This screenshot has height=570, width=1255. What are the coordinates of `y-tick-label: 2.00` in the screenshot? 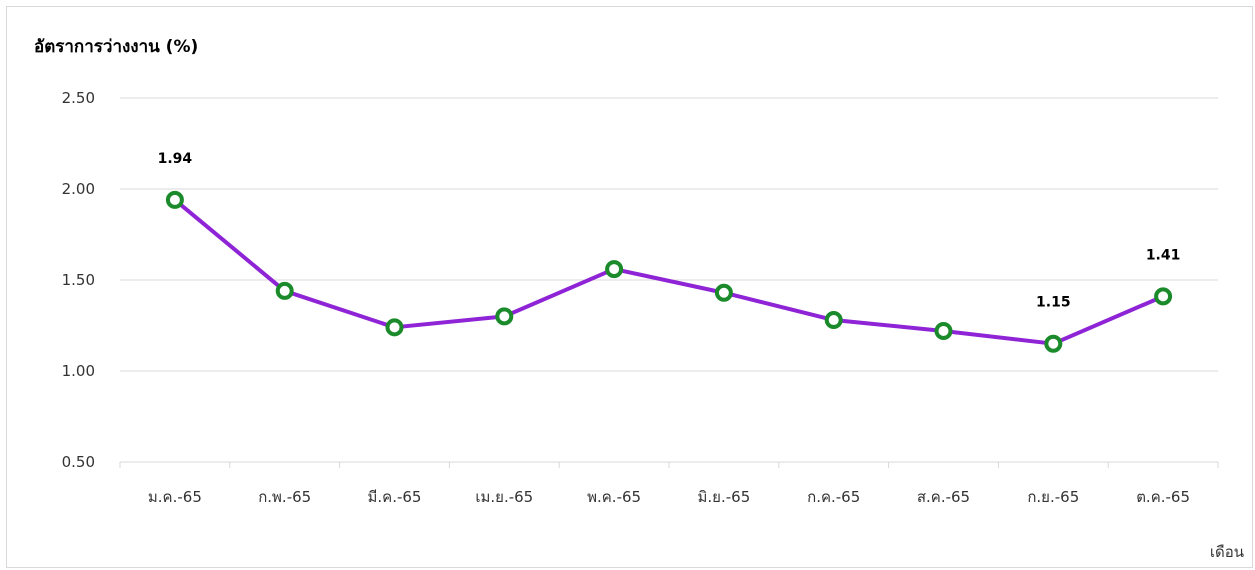 It's located at (78, 189).